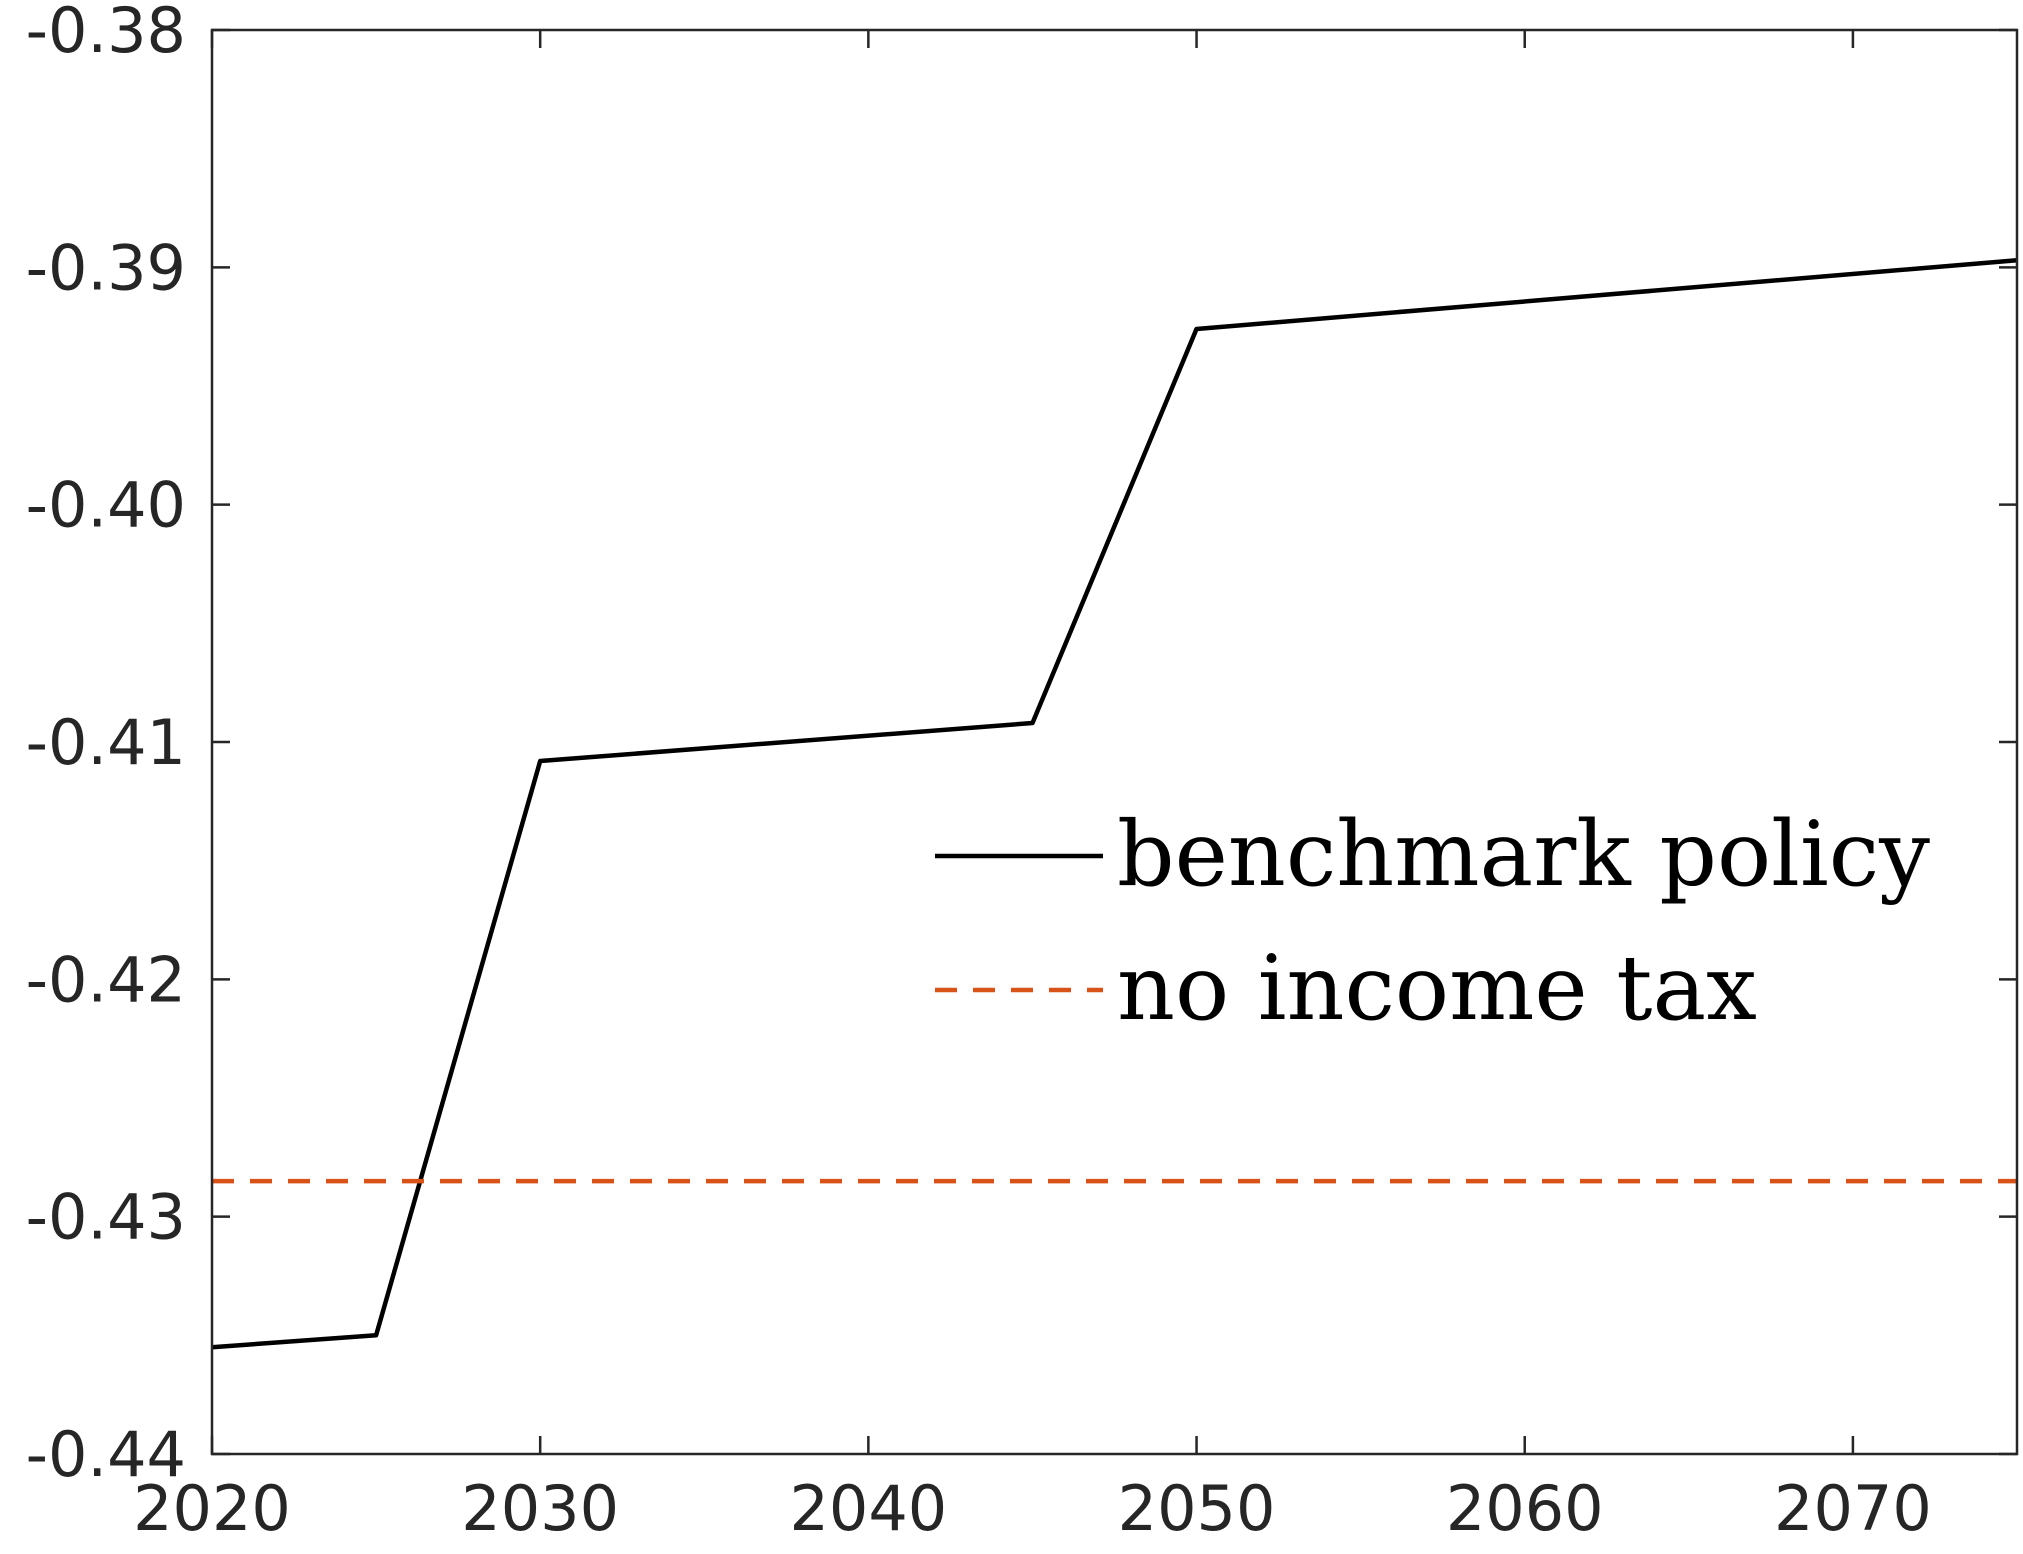 This screenshot has height=1554, width=2023. Describe the element at coordinates (106, 979) in the screenshot. I see `y-tick-label: -0.42` at that location.